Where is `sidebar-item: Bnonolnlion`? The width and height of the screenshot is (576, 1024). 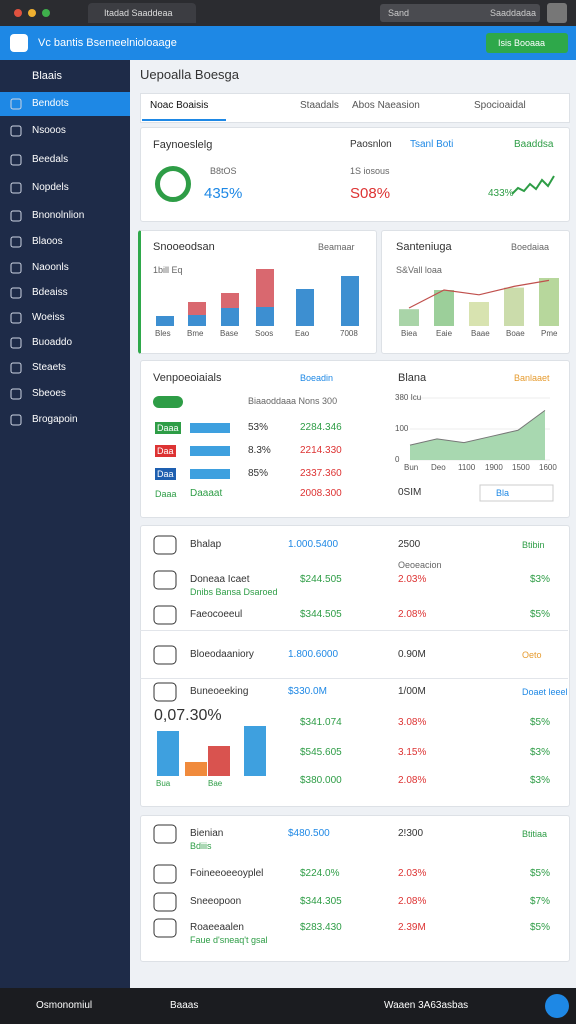 sidebar-item: Bnonolnlion is located at coordinates (58, 215).